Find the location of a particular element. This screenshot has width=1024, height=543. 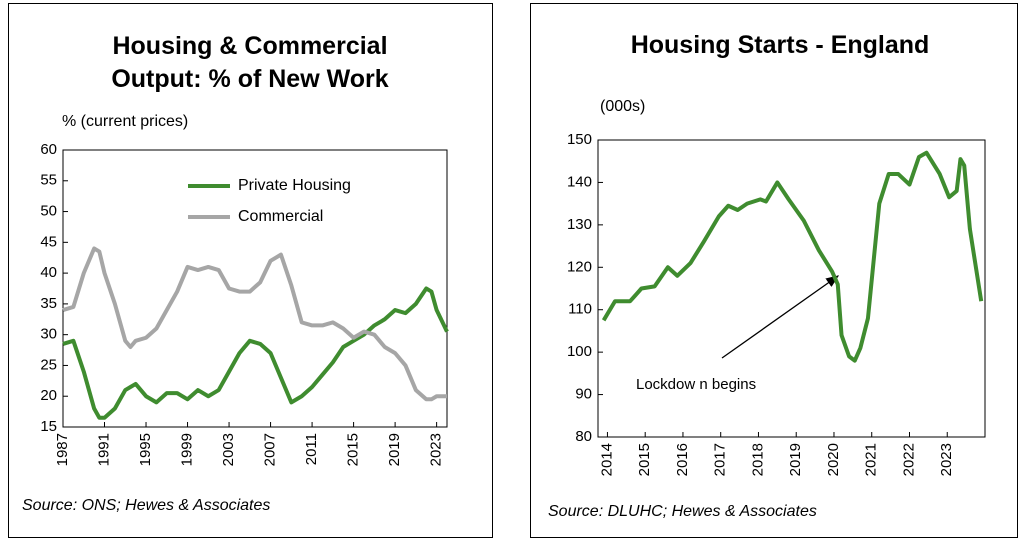

y-tick-label: 30 is located at coordinates (48, 334).